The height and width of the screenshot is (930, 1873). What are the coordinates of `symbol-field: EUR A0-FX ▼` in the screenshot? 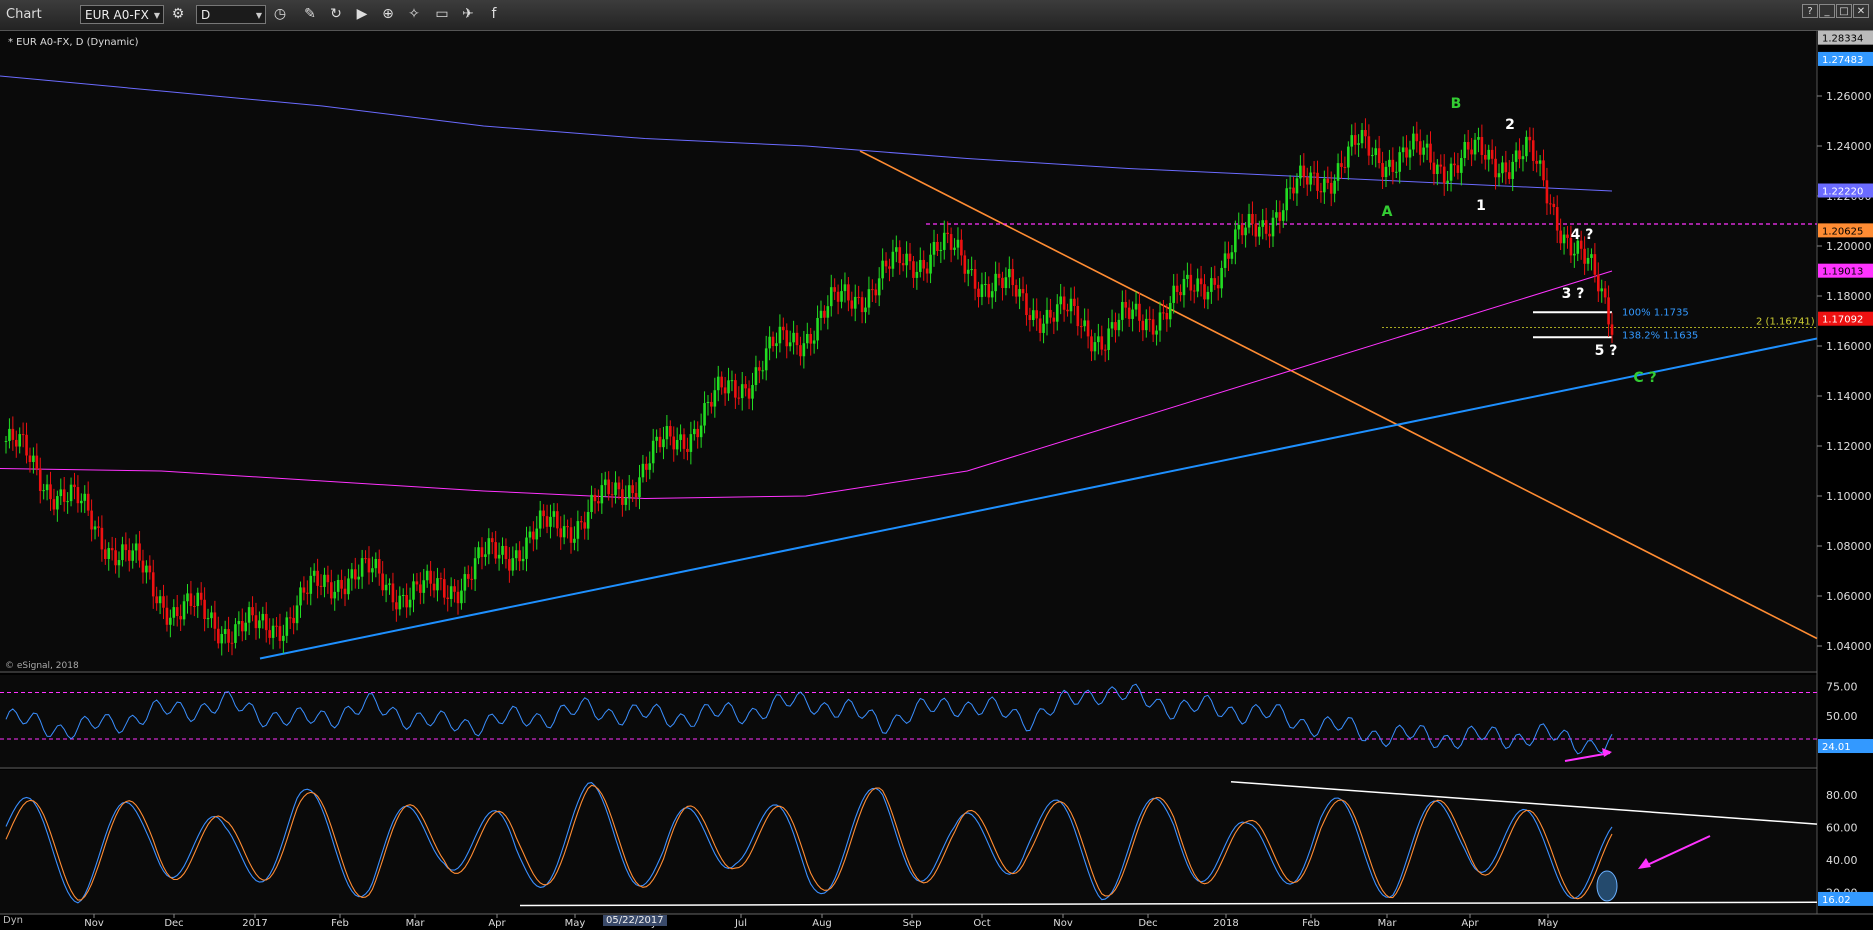 It's located at (122, 14).